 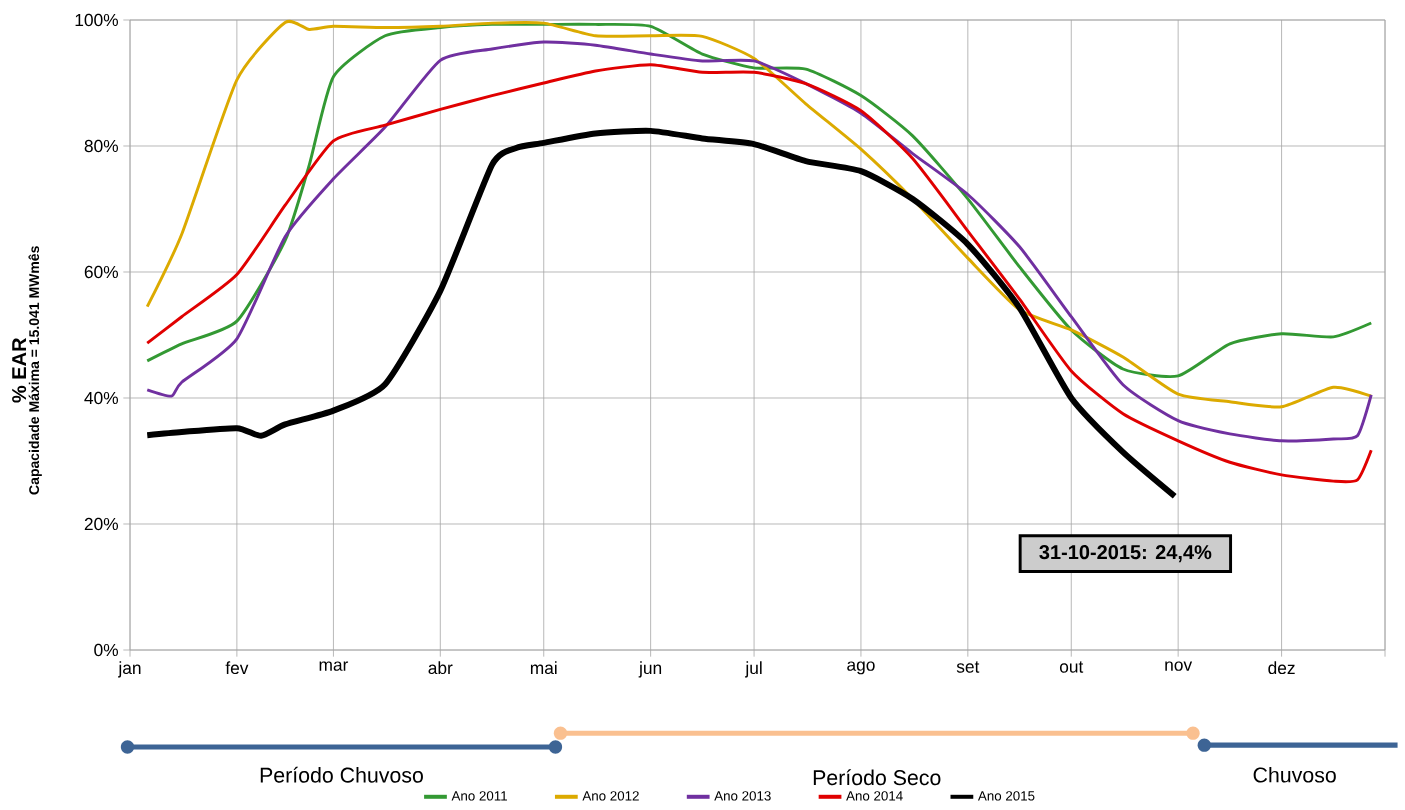 What do you see at coordinates (1281, 668) in the screenshot?
I see `x-tick-label: dez` at bounding box center [1281, 668].